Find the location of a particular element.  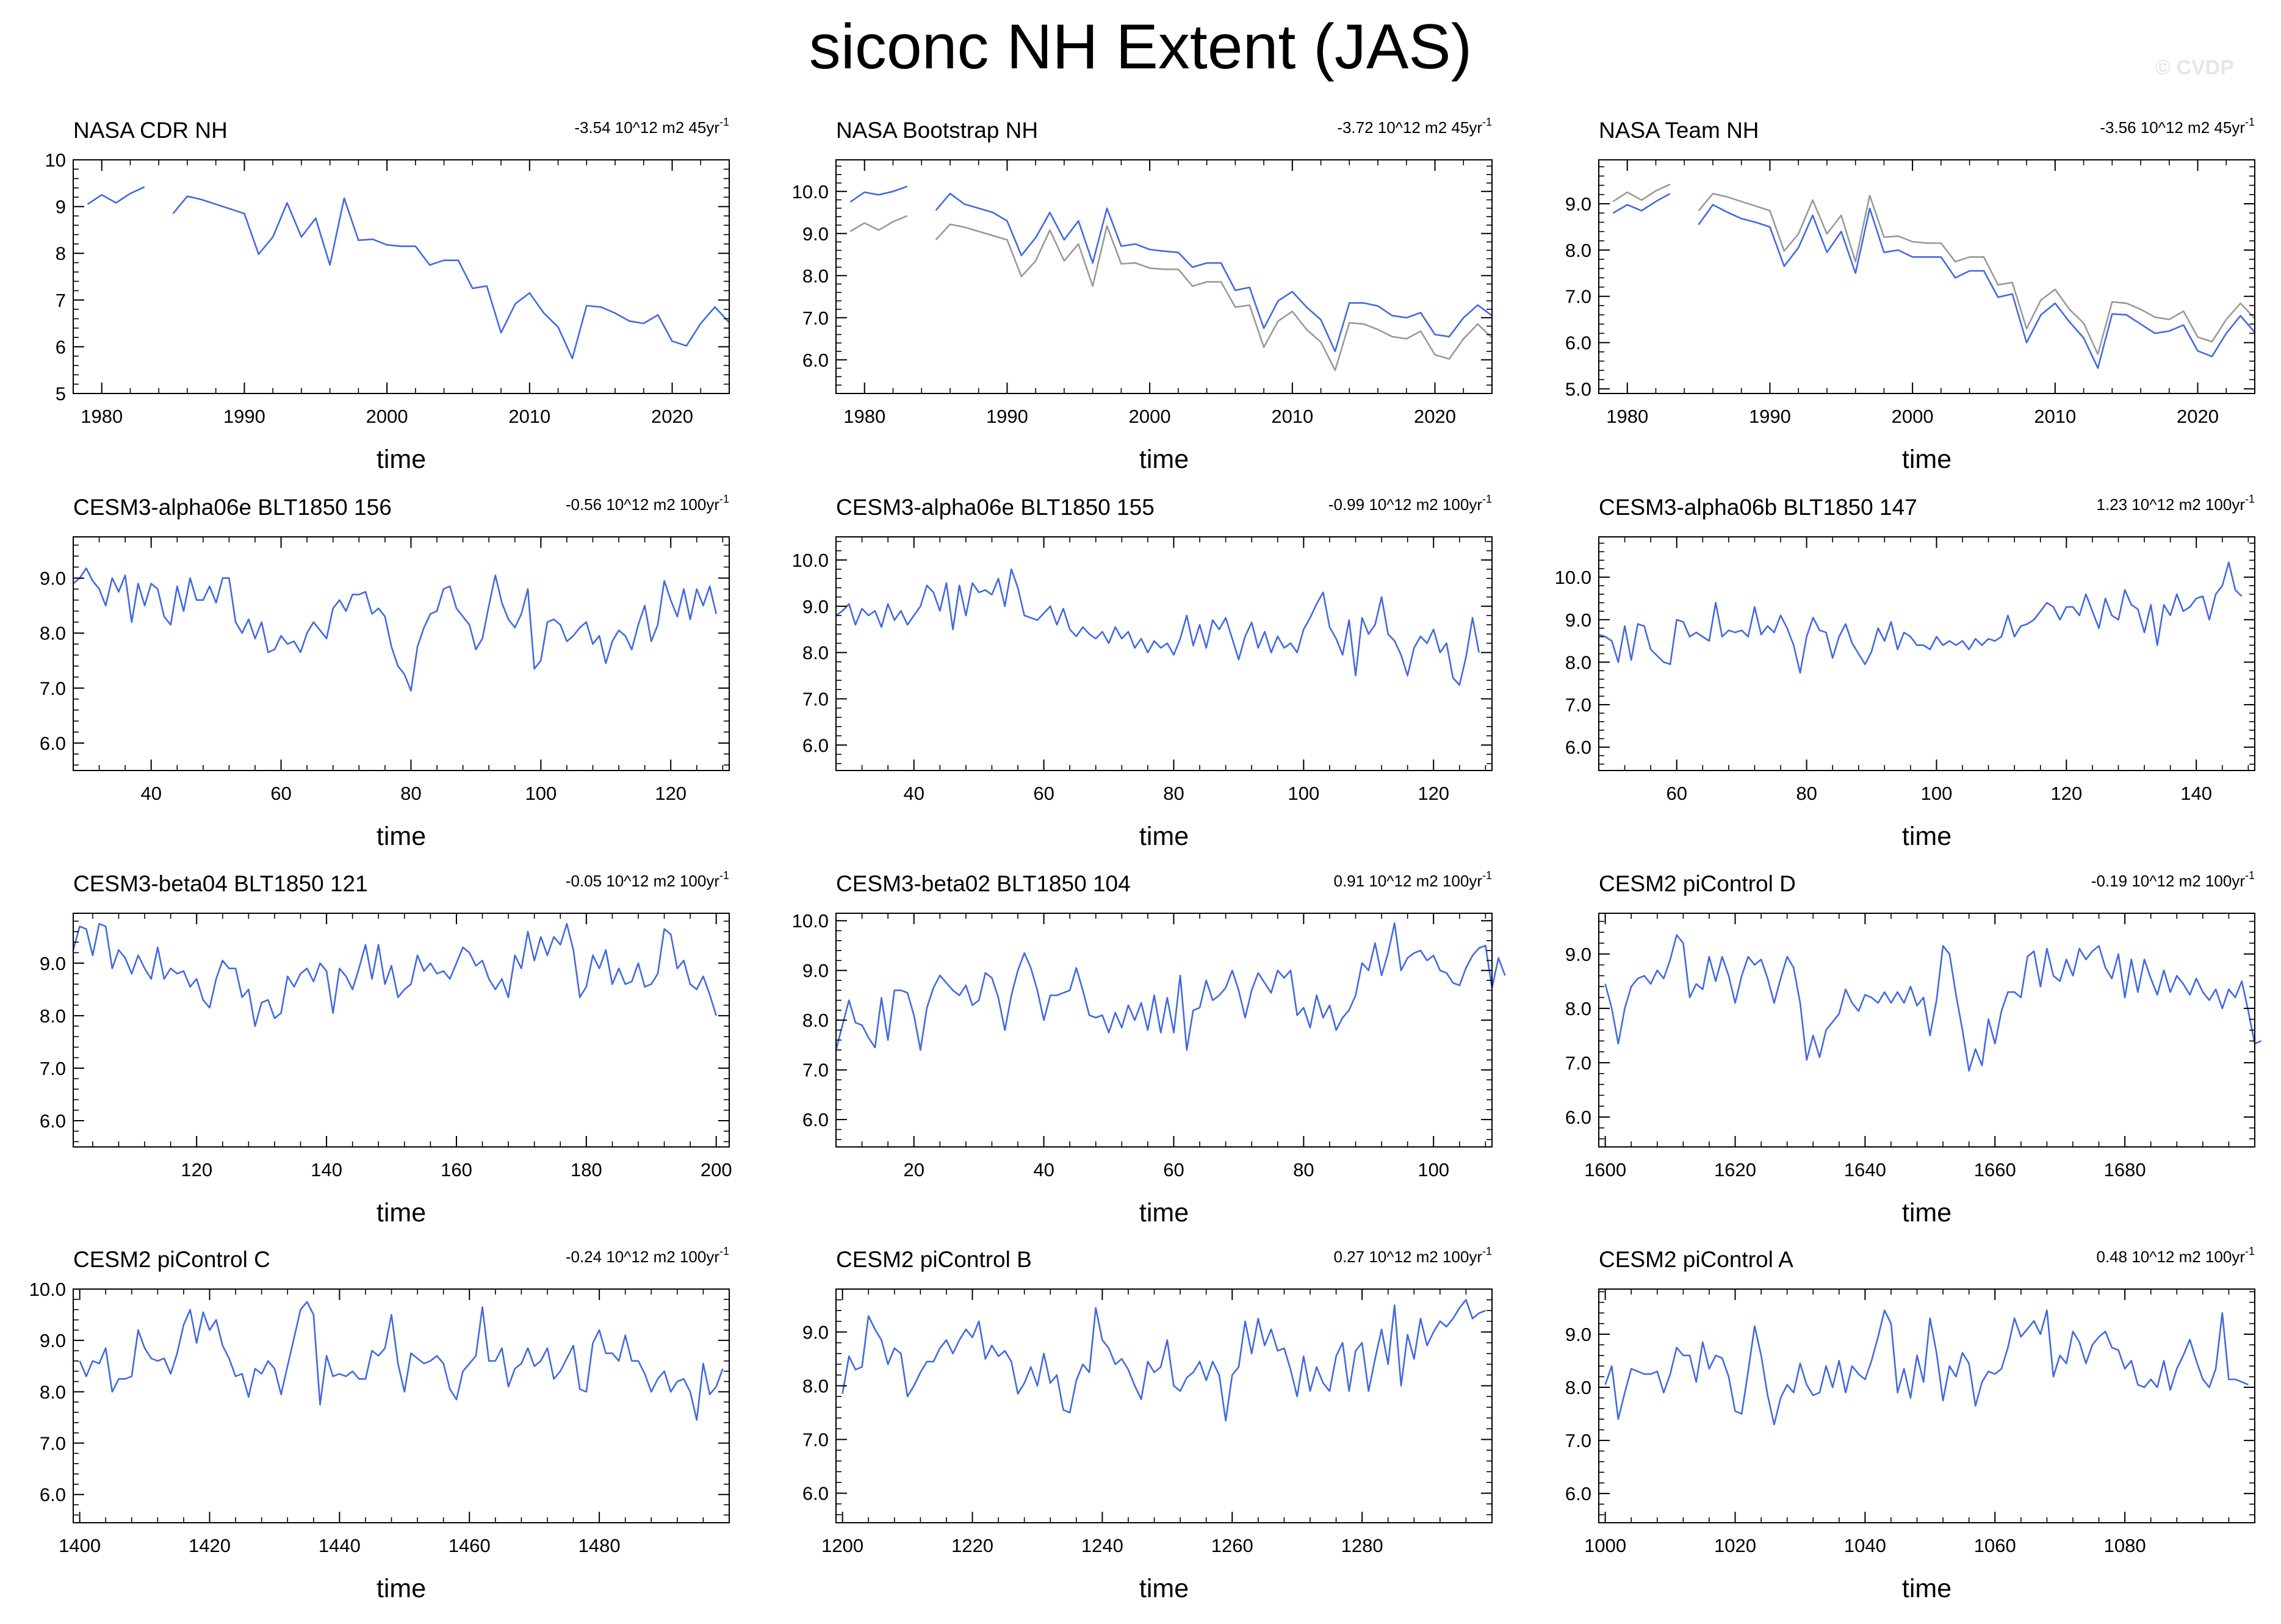

figure-title: siconc NH Extent (JAS) is located at coordinates (1140, 47).